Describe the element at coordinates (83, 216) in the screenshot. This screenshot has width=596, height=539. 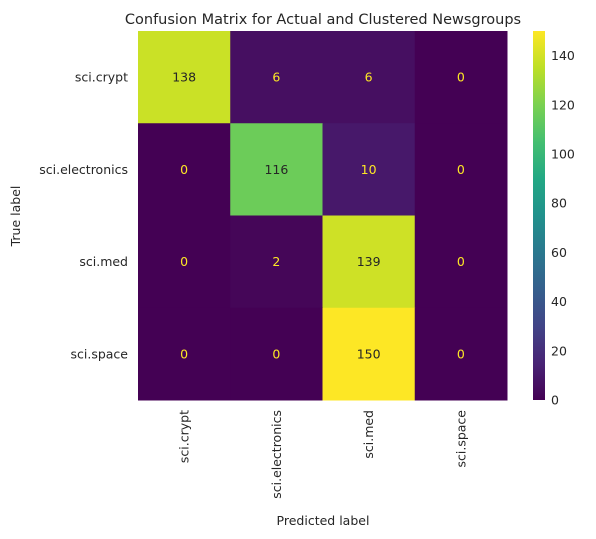
I see `y-tick-labels: sci.crypt sci.electronics sci.med sci.space` at that location.